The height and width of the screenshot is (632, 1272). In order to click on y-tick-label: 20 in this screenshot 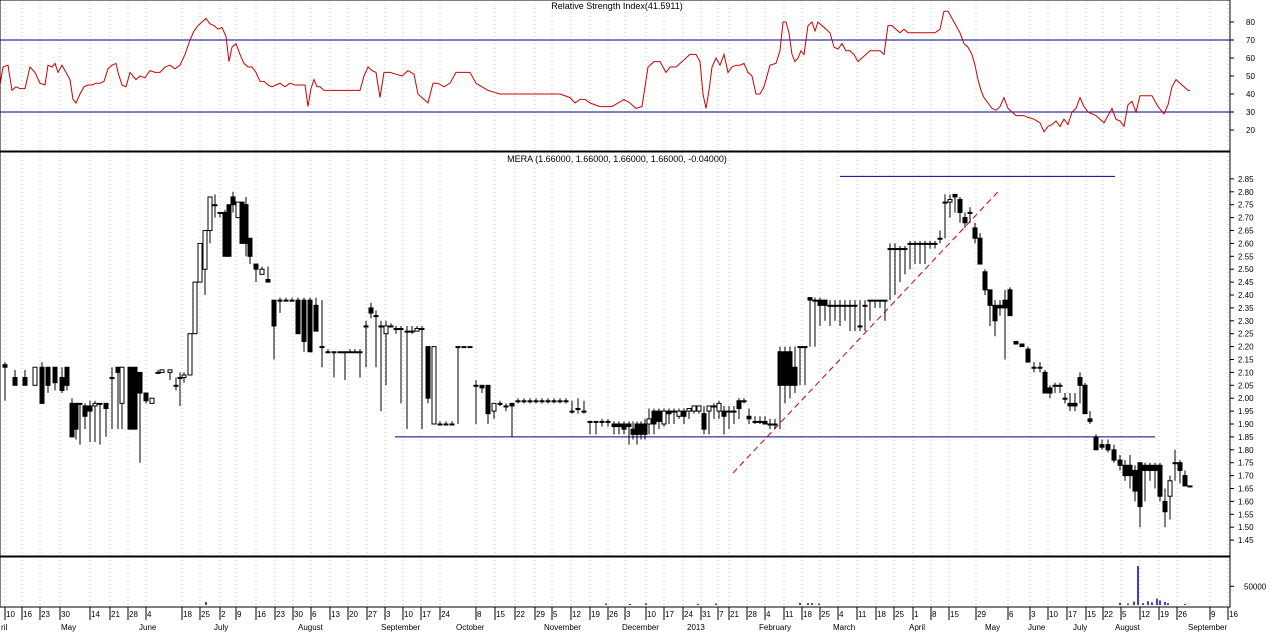, I will do `click(1250, 130)`.